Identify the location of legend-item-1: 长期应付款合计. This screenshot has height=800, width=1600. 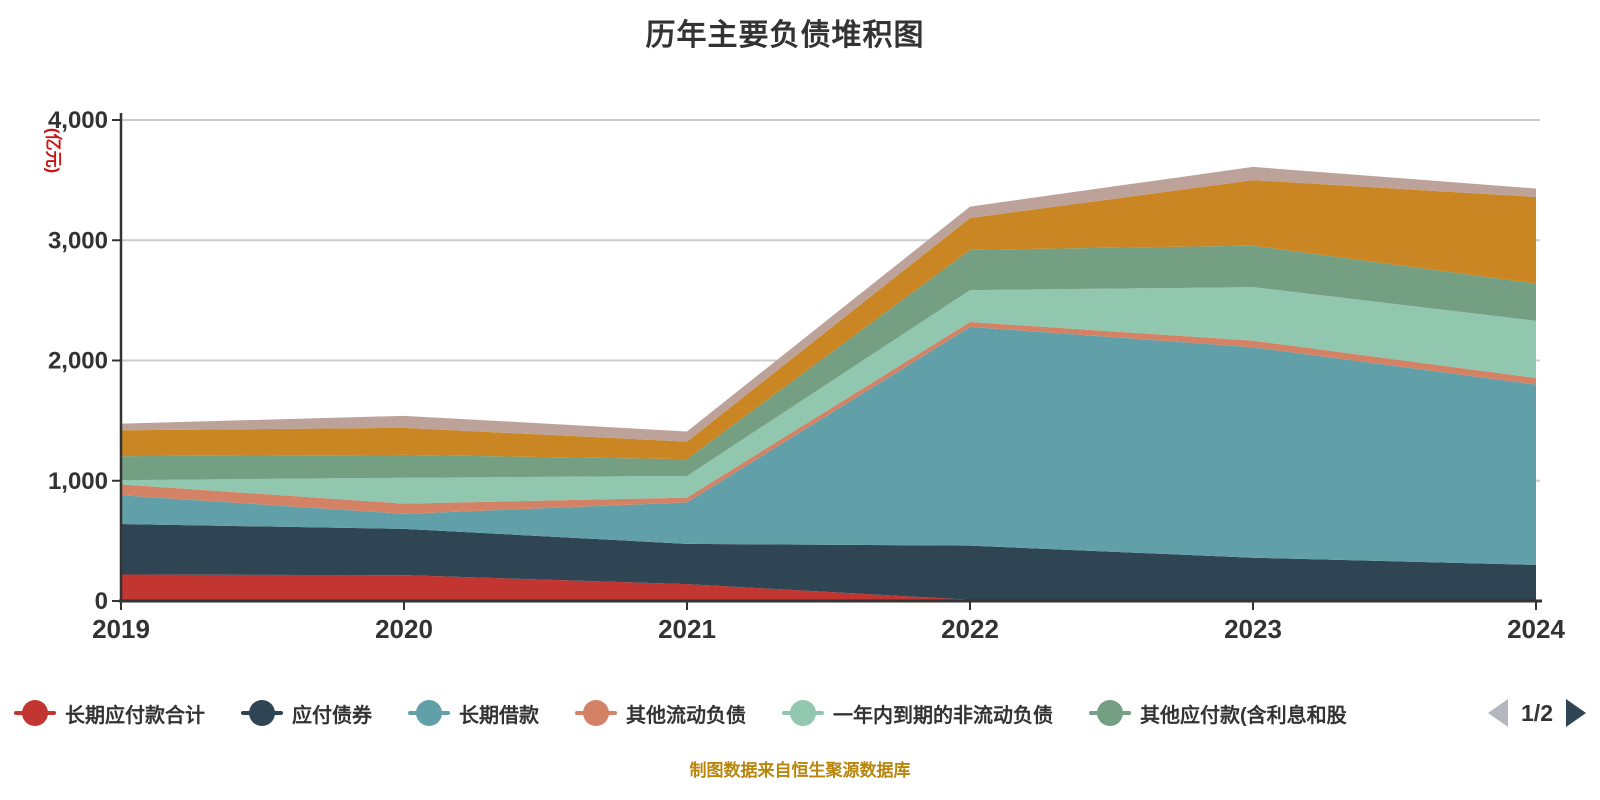
(109, 713).